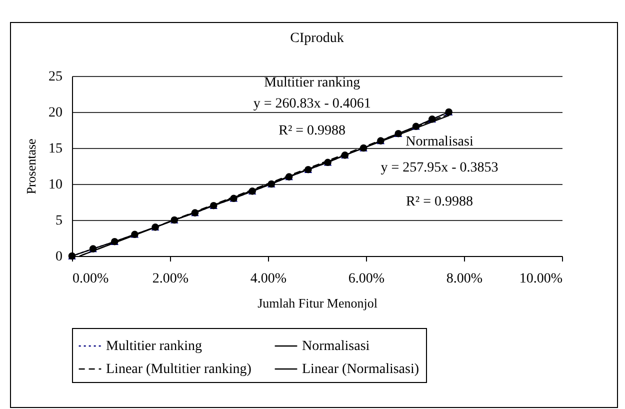 This screenshot has height=409, width=625. What do you see at coordinates (59, 257) in the screenshot?
I see `y-tick-label: 0` at bounding box center [59, 257].